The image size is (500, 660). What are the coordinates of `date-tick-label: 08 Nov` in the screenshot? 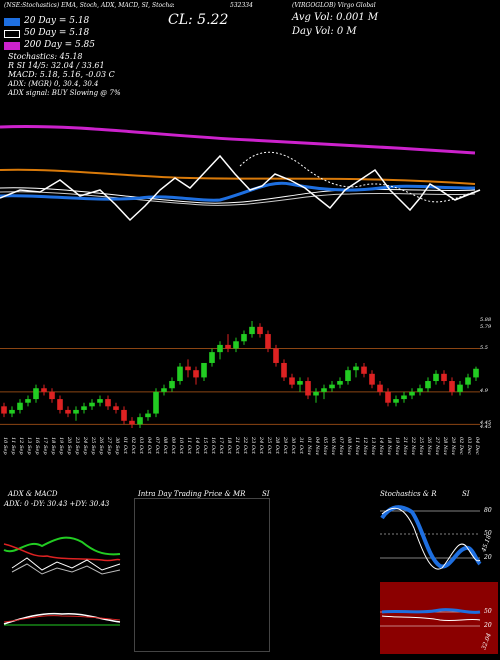 It's located at (349, 446).